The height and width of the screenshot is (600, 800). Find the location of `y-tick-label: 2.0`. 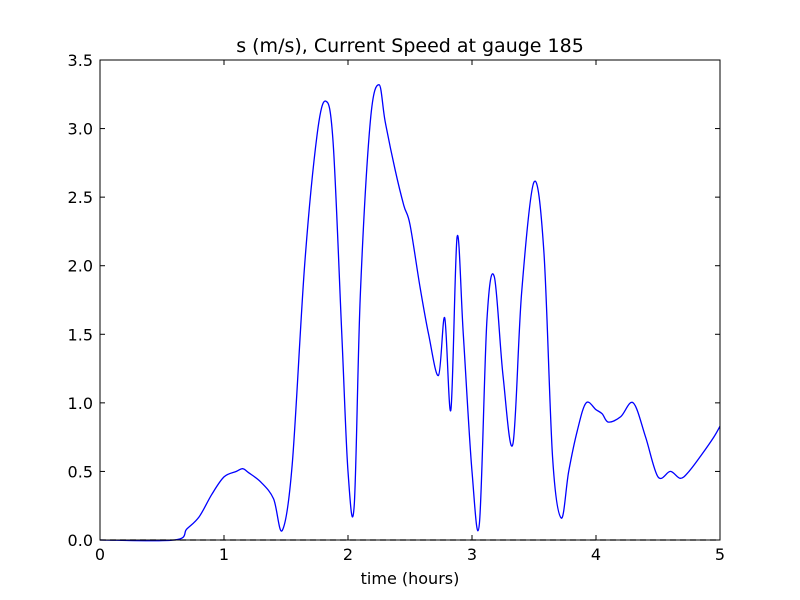

y-tick-label: 2.0 is located at coordinates (80, 266).